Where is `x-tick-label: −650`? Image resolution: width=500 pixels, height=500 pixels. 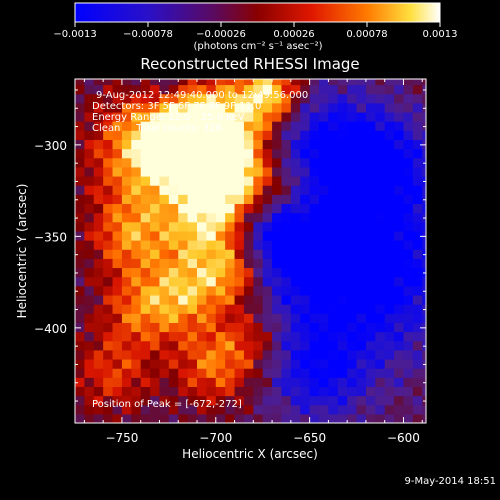 x-tick-label: −650 is located at coordinates (309, 438).